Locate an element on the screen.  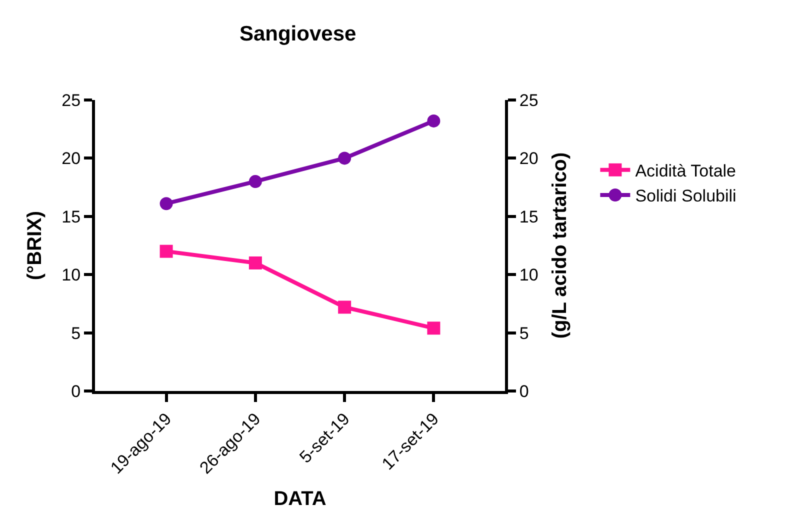
chart-title: Sangiovese is located at coordinates (297, 34).